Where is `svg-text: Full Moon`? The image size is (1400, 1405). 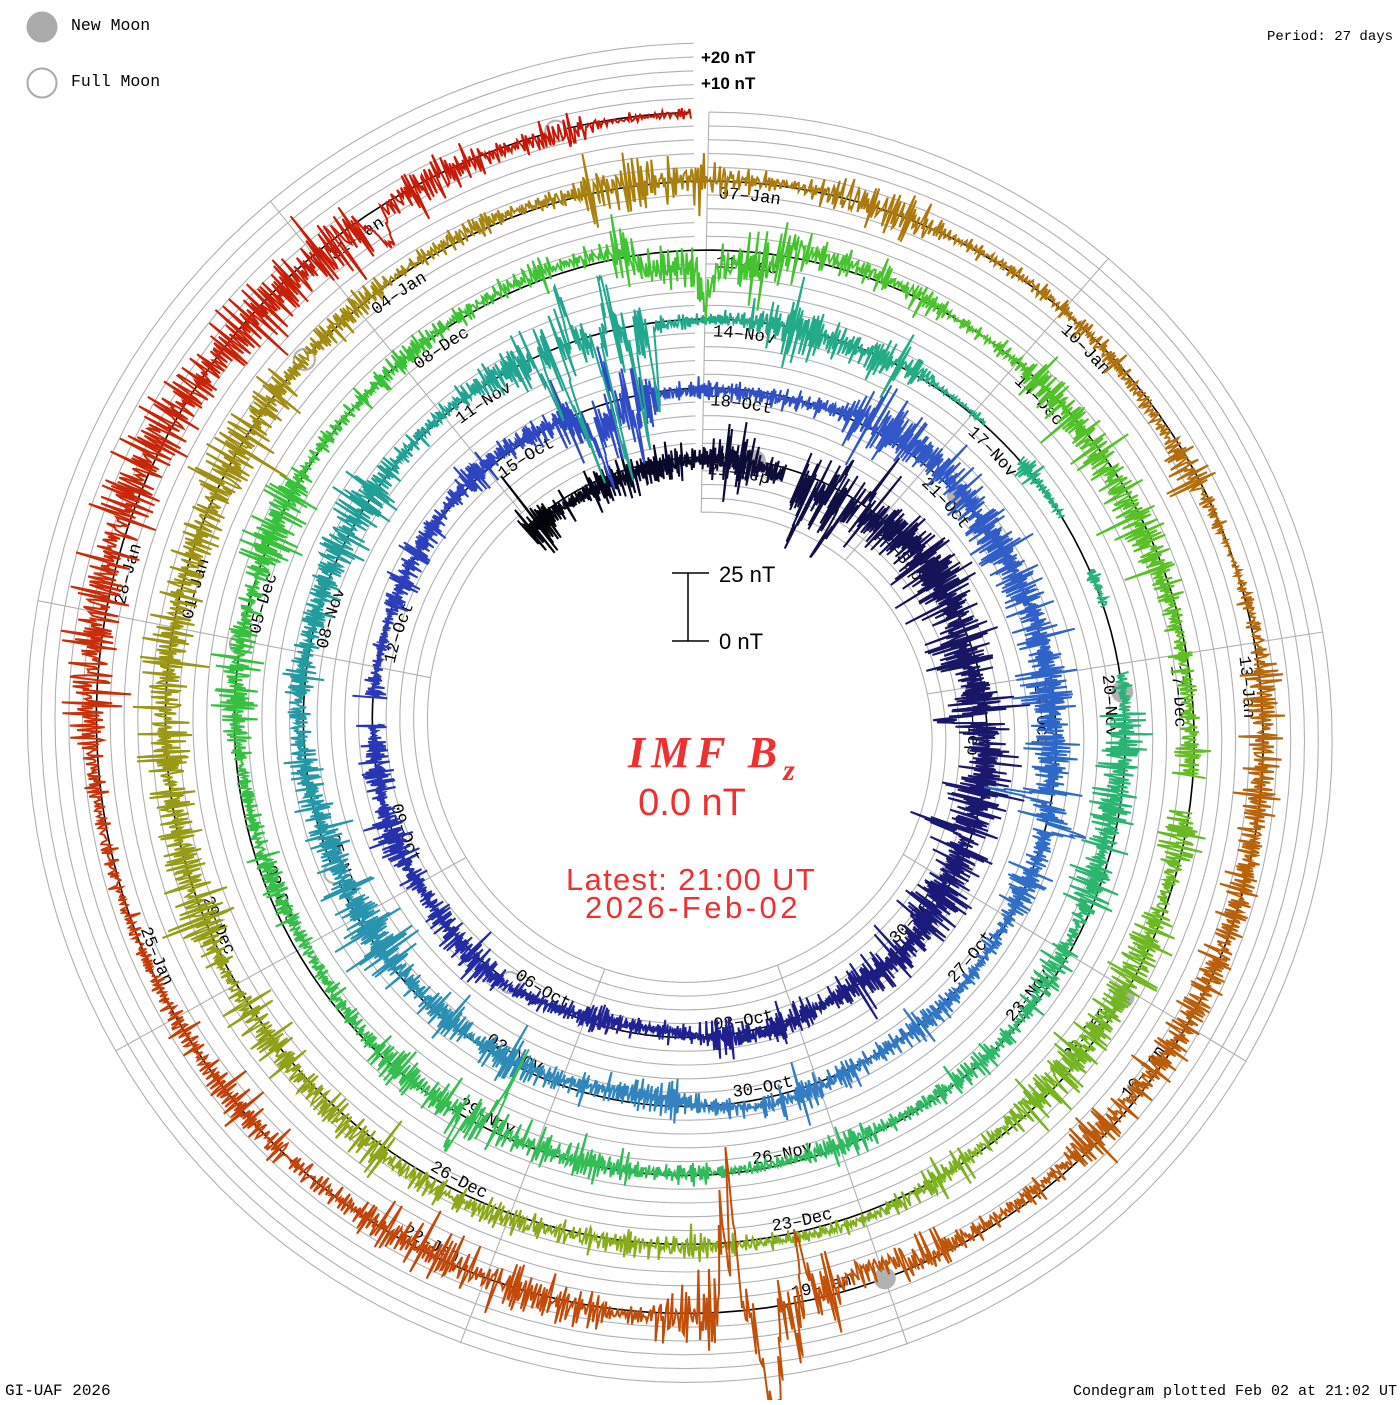
svg-text: Full Moon is located at coordinates (115, 81).